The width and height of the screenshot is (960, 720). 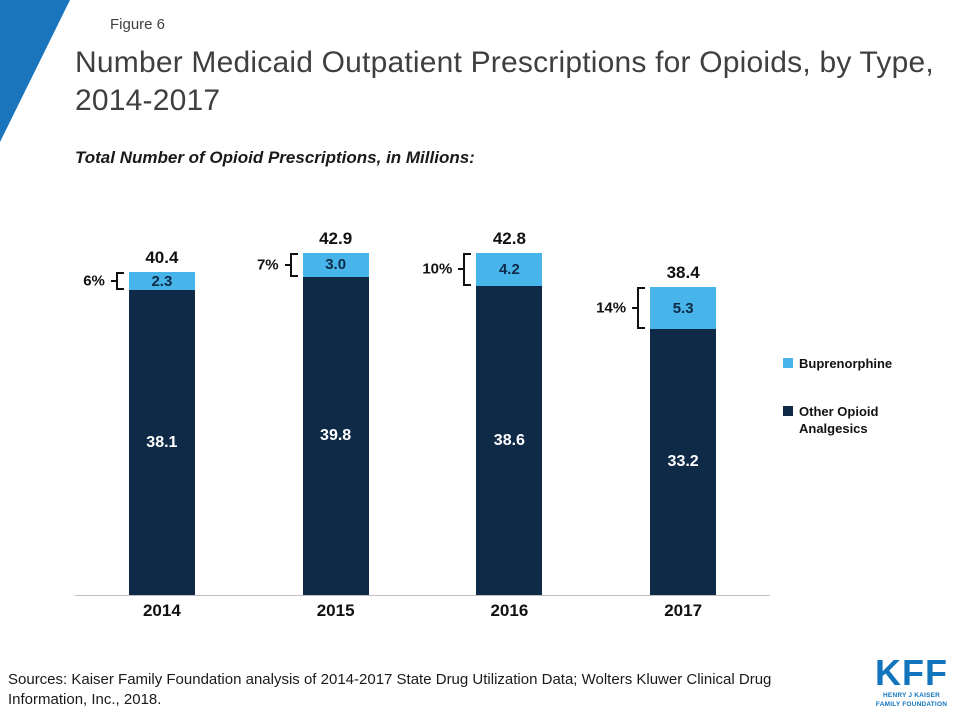 What do you see at coordinates (509, 238) in the screenshot?
I see `bar-total-label: 42.8` at bounding box center [509, 238].